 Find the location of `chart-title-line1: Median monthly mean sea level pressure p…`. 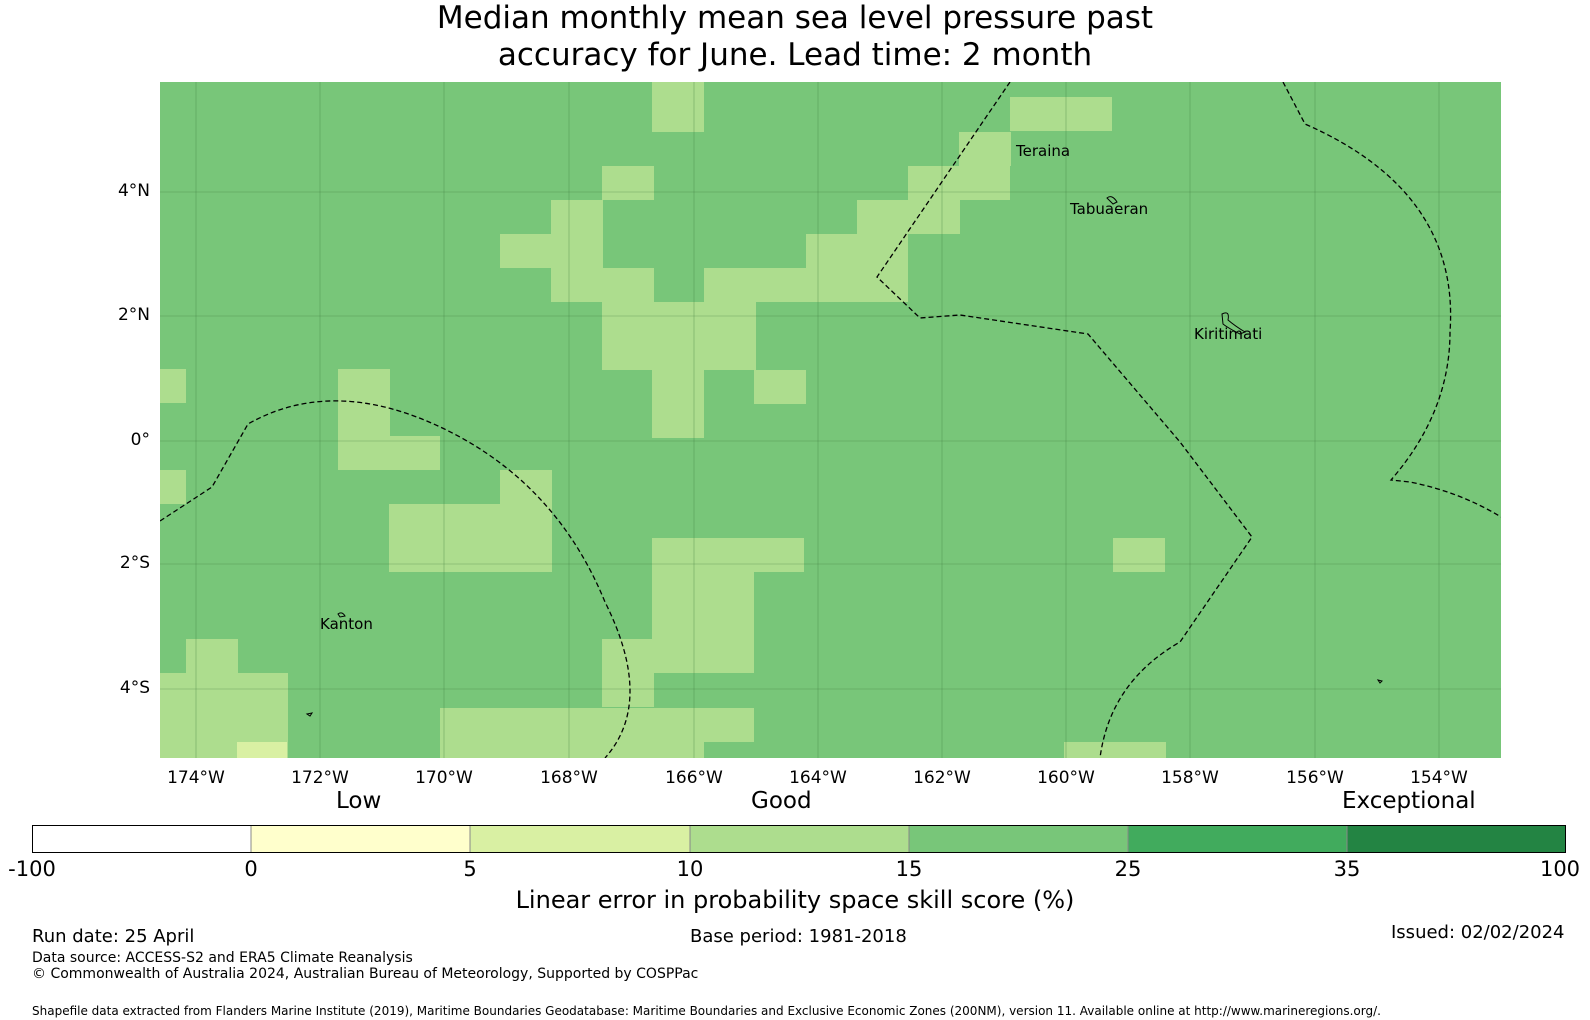

chart-title-line1: Median monthly mean sea level pressure p… is located at coordinates (795, 18).